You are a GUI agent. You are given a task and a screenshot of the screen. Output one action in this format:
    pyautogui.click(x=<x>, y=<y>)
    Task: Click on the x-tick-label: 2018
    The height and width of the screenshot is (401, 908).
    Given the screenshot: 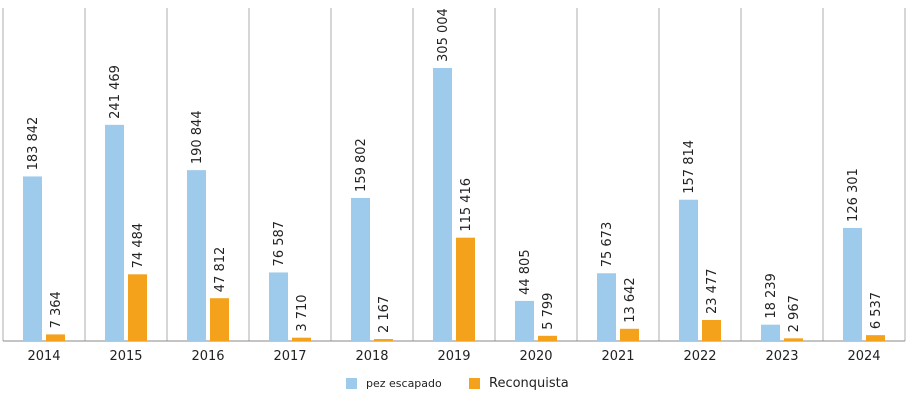 What is the action you would take?
    pyautogui.click(x=371, y=356)
    